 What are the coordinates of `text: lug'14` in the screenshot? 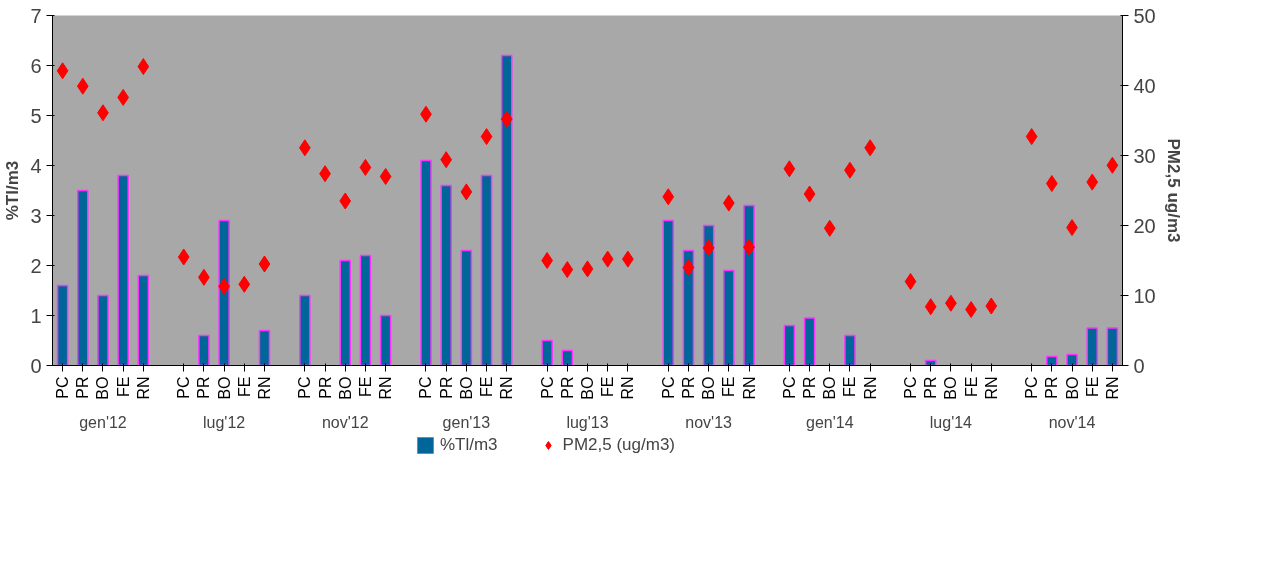 It's located at (951, 422).